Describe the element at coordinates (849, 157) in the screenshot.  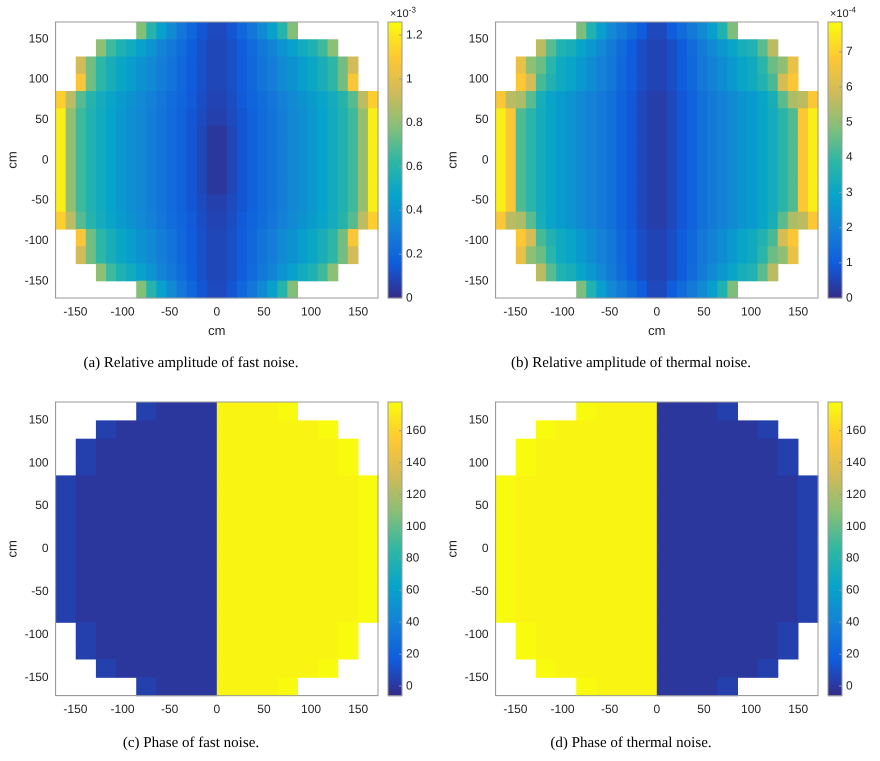
I see `color-bar-label: 4` at that location.